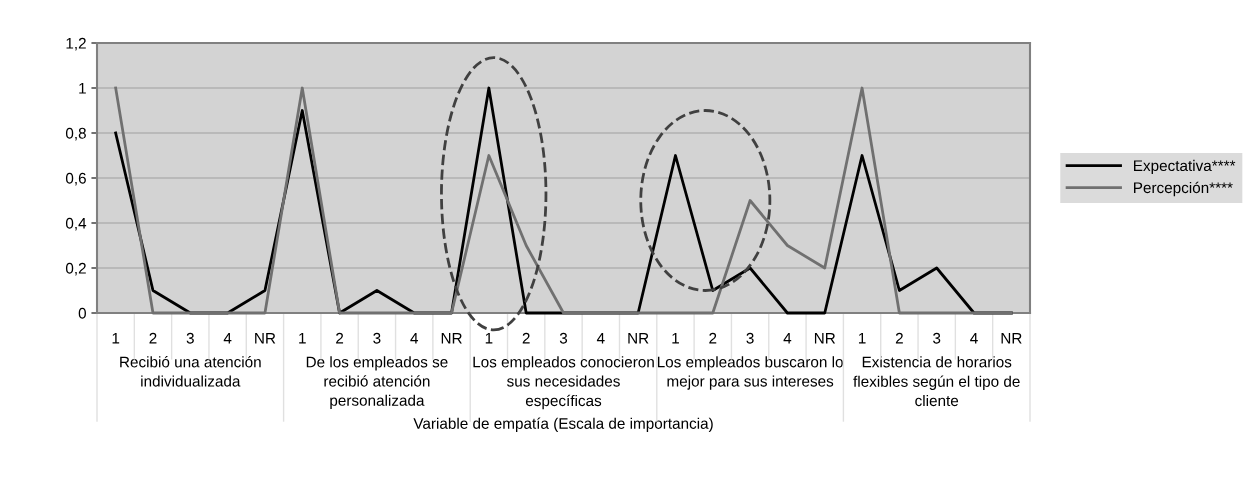 This screenshot has width=1251, height=491. What do you see at coordinates (75, 179) in the screenshot?
I see `y-tick-label: 0,6` at bounding box center [75, 179].